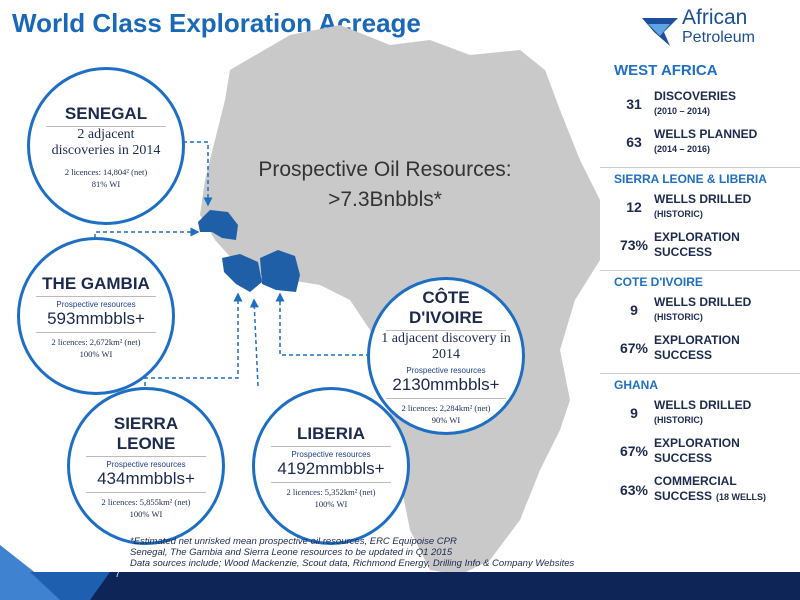  Describe the element at coordinates (446, 338) in the screenshot. I see `country-line: 1 adjacent discovery in` at that location.